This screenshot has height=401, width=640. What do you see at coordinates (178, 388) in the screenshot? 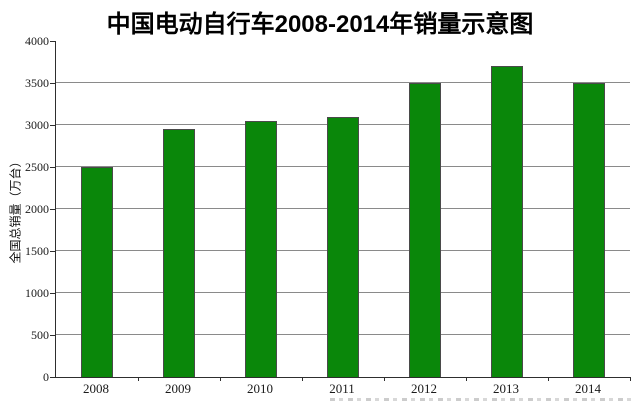
I see `x-tick-label-2009: 2009` at bounding box center [178, 388].